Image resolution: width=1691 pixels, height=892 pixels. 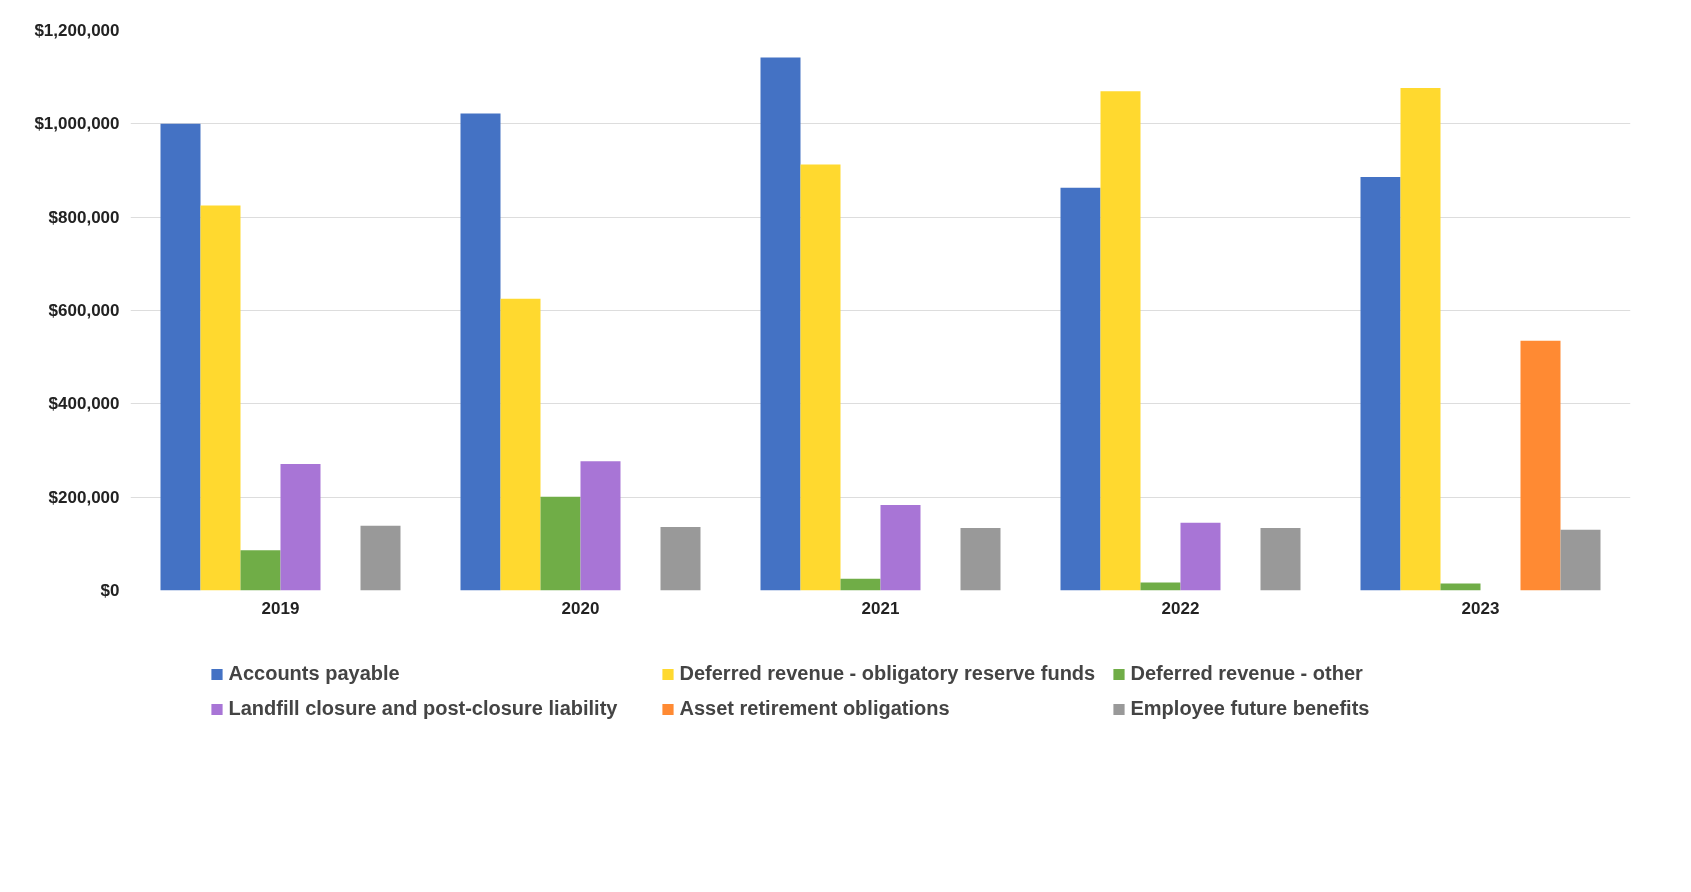 I want to click on x-tick-label: 2022, so click(x=1180, y=608).